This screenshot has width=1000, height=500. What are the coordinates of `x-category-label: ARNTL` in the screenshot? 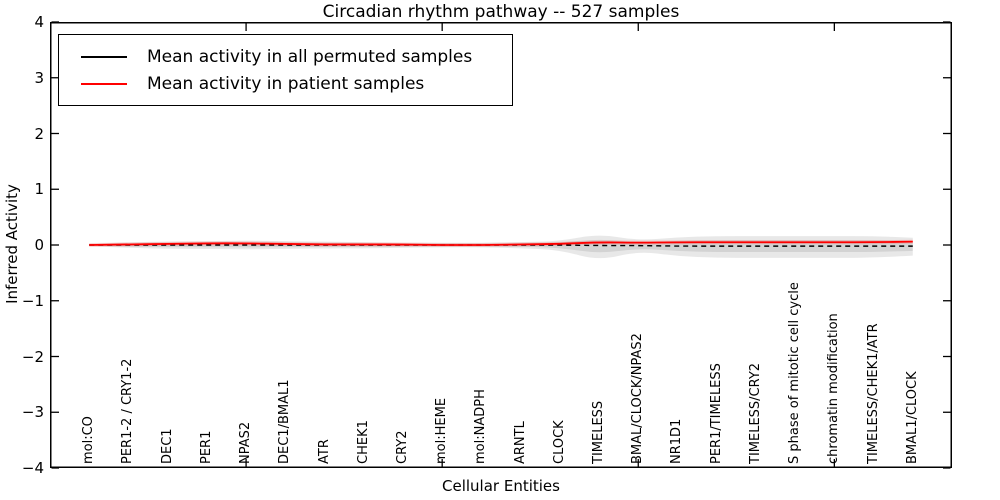 It's located at (520, 442).